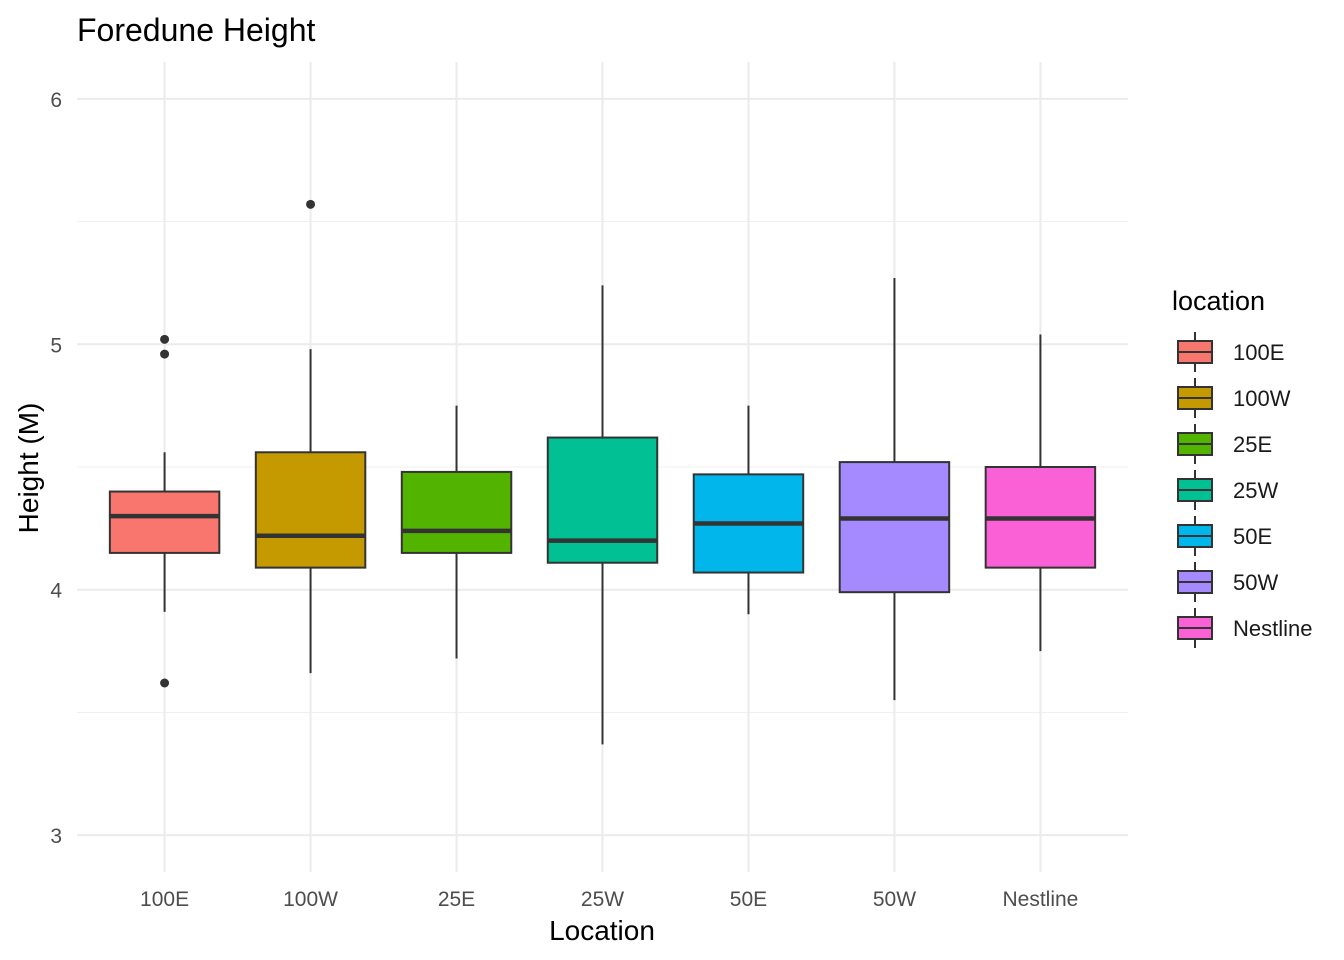 Image resolution: width=1344 pixels, height=960 pixels. What do you see at coordinates (1252, 536) in the screenshot?
I see `legend-label: 50E` at bounding box center [1252, 536].